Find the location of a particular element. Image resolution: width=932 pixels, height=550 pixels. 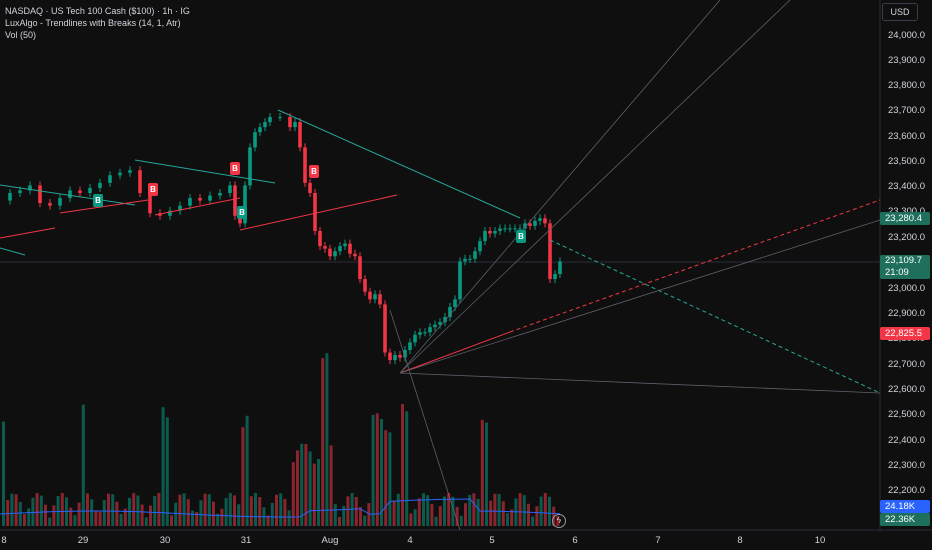

trendline-resistance-extension is located at coordinates (715, 316).